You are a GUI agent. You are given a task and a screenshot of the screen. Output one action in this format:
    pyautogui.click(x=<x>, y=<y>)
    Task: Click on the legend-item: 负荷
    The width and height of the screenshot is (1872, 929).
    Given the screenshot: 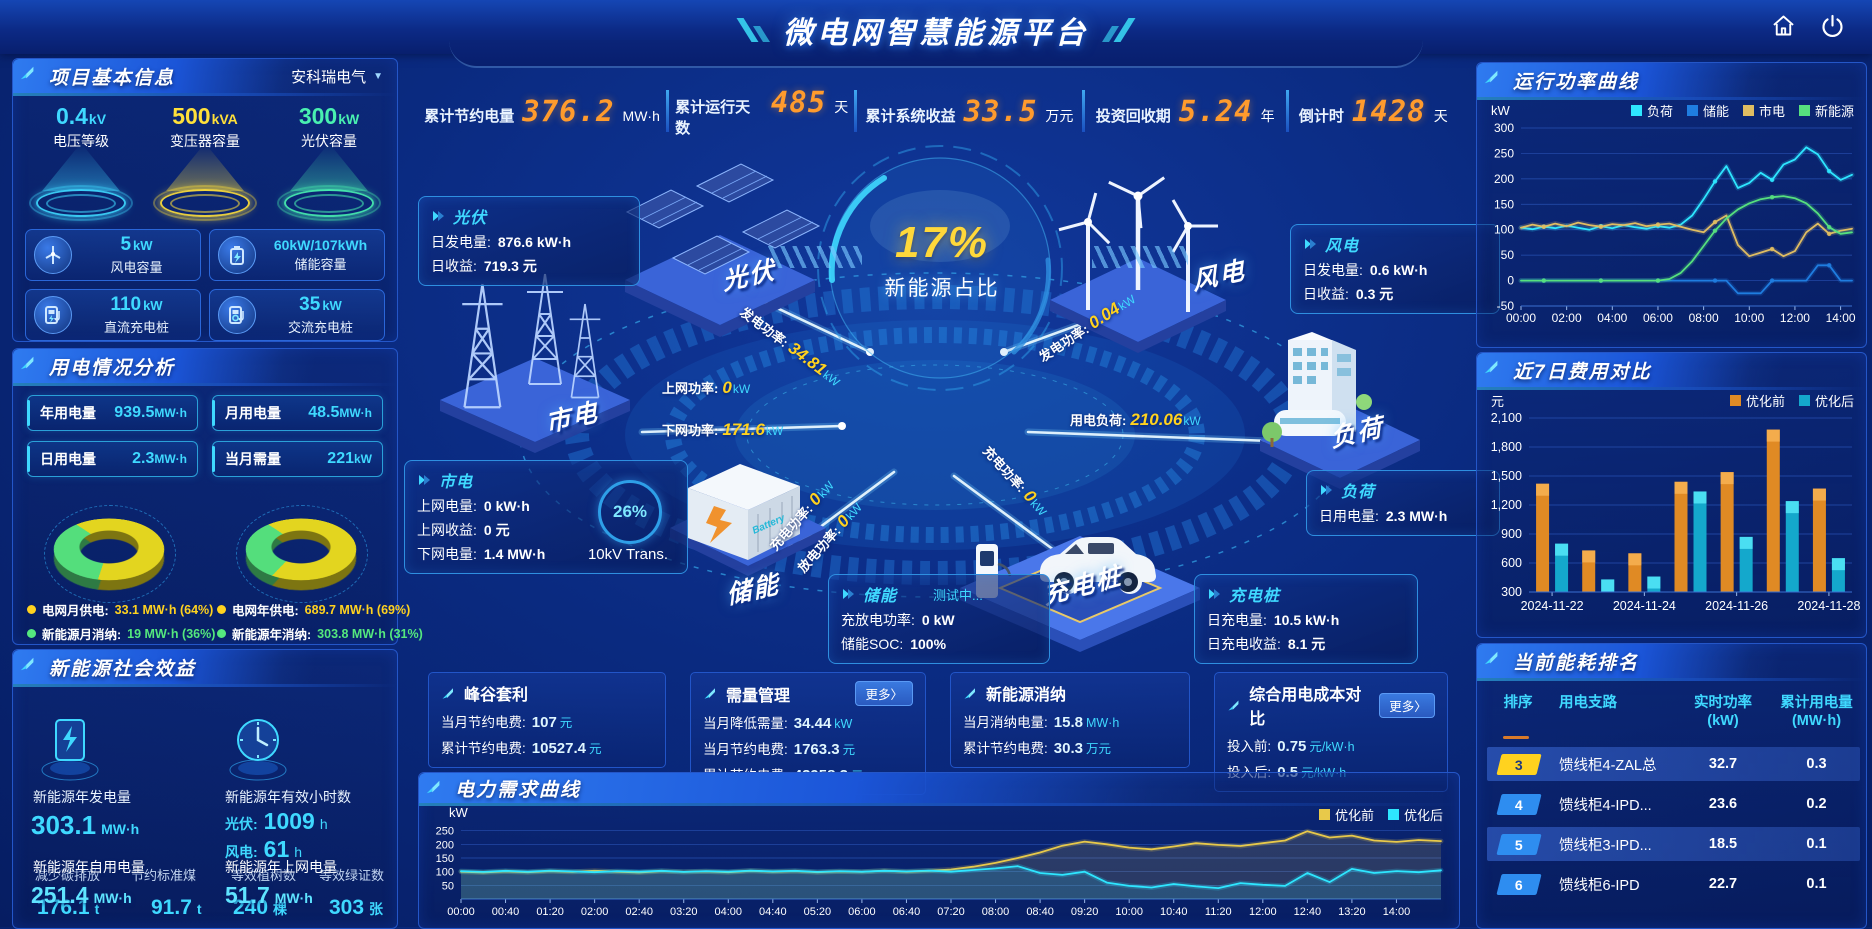 What is the action you would take?
    pyautogui.click(x=1651, y=110)
    